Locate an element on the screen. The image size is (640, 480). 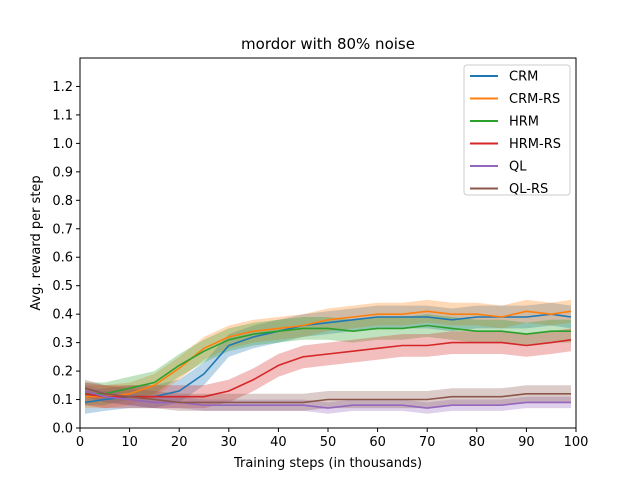
y-tick-label: 0.5 is located at coordinates (62, 286).